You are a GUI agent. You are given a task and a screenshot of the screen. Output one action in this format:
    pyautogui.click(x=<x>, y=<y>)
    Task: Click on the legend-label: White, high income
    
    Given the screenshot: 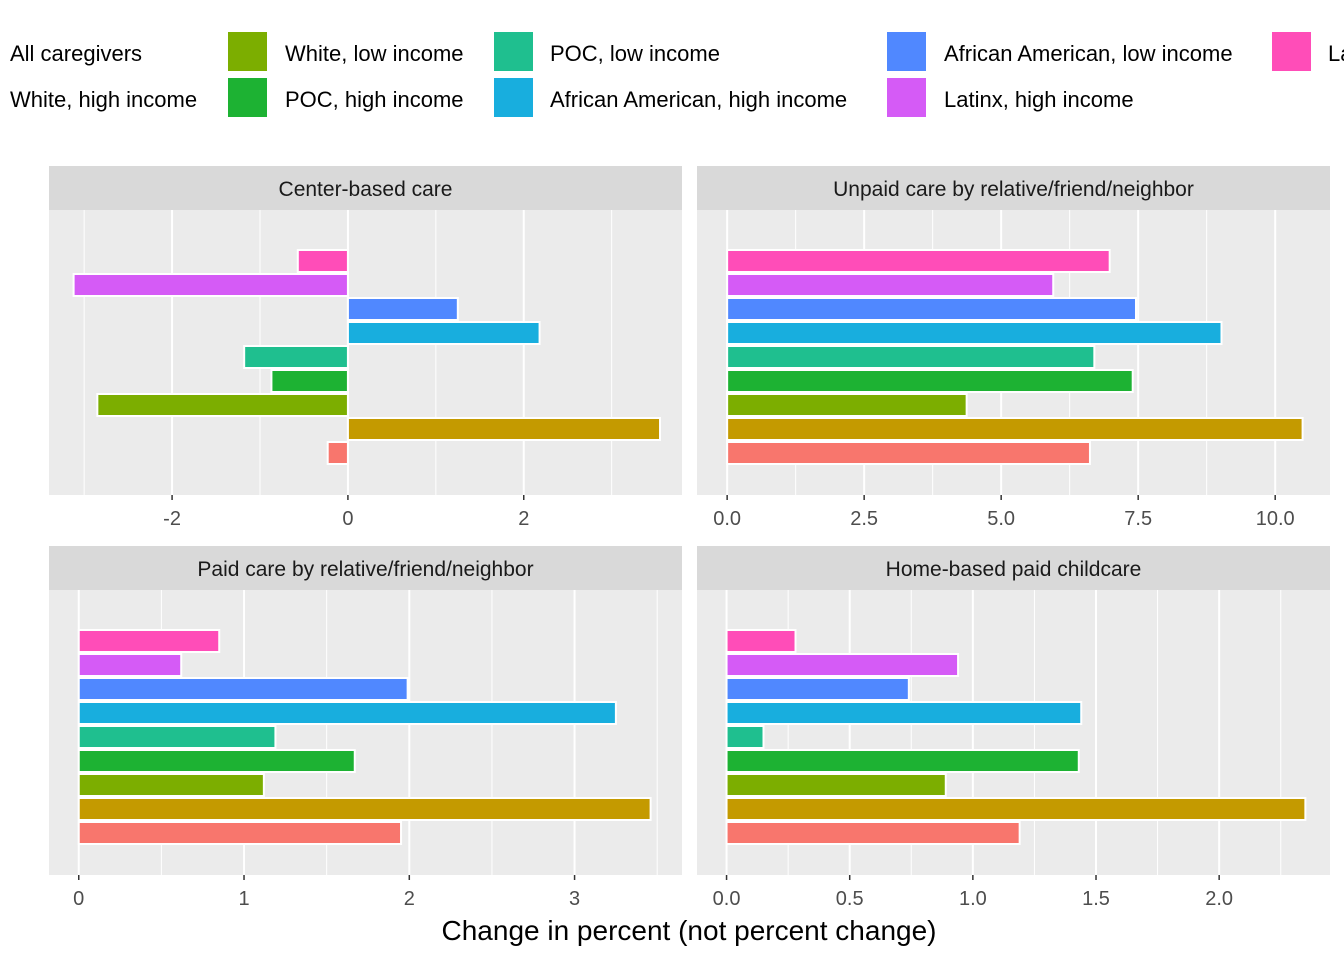 What is the action you would take?
    pyautogui.click(x=103, y=99)
    